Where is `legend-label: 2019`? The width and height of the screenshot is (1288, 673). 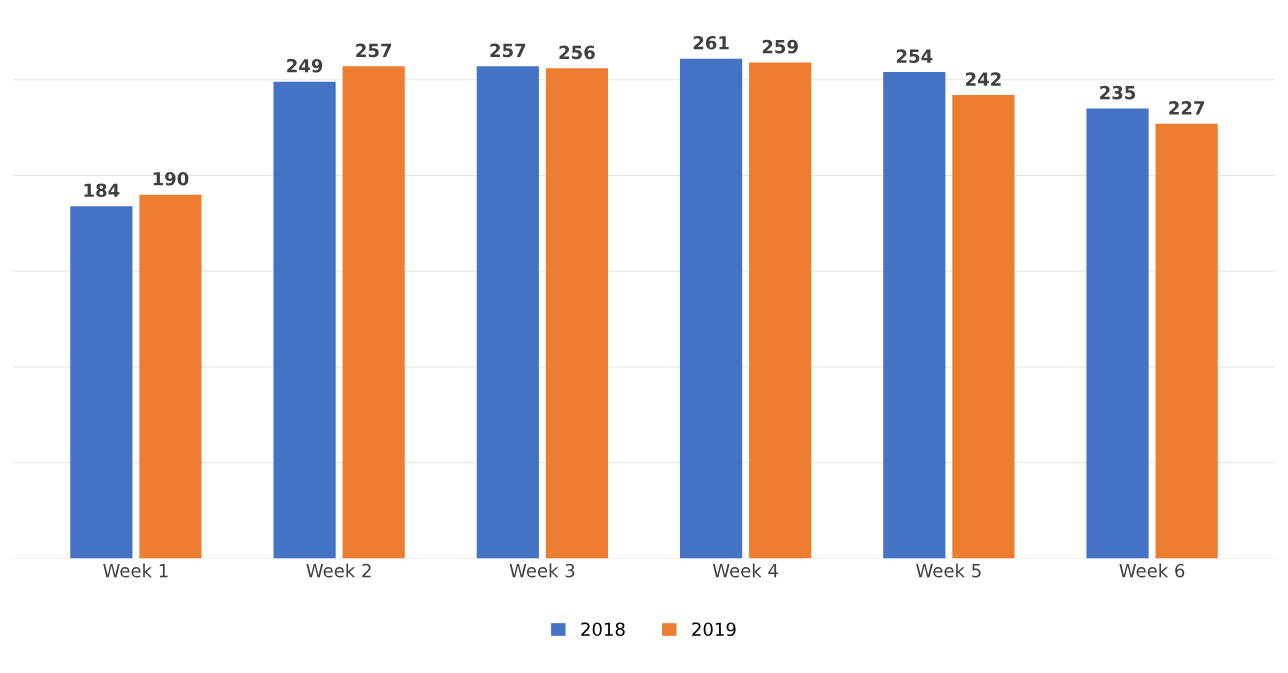
legend-label: 2019 is located at coordinates (714, 629).